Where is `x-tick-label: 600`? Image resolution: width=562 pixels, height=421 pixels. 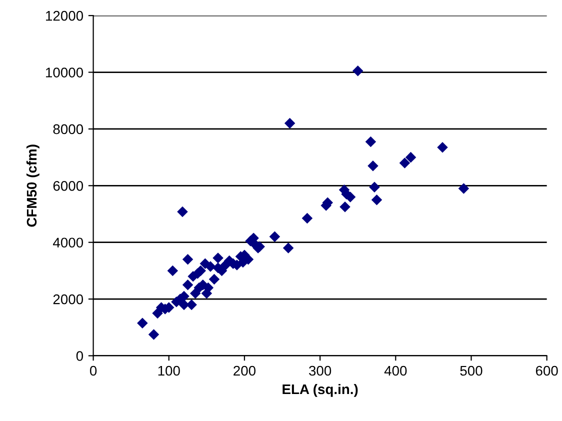
x-tick-label: 600 is located at coordinates (547, 371).